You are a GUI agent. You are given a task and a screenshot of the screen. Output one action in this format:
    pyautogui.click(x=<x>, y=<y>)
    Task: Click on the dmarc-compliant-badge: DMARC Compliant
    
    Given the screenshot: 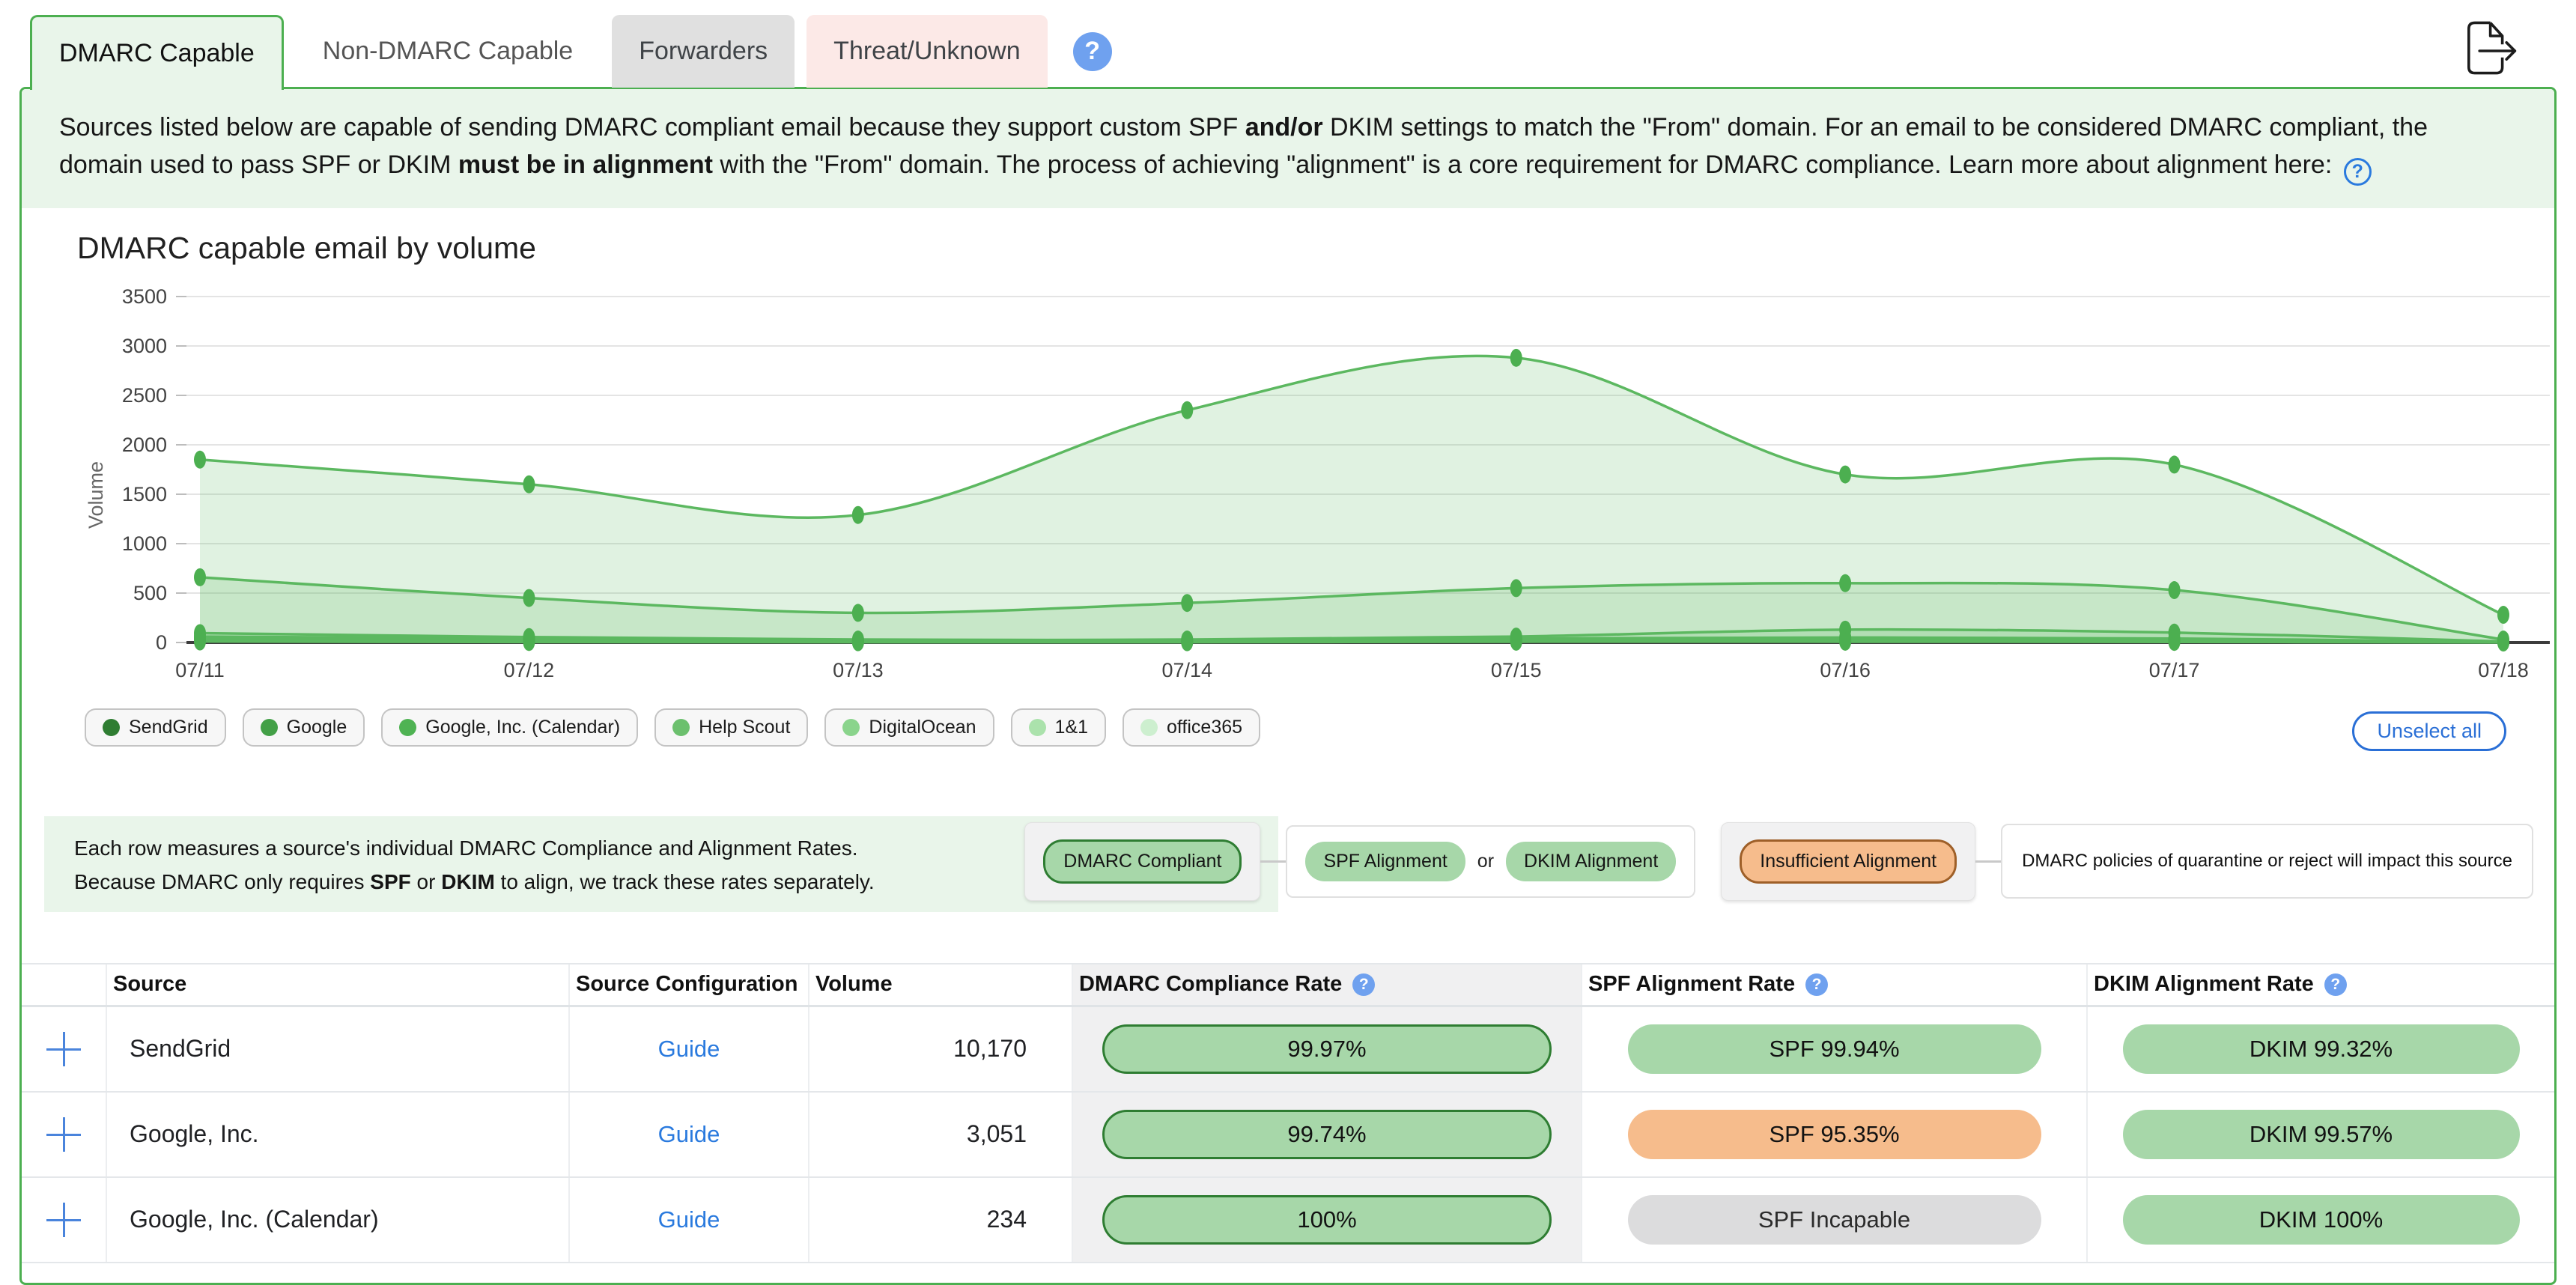 What is the action you would take?
    pyautogui.click(x=1142, y=861)
    